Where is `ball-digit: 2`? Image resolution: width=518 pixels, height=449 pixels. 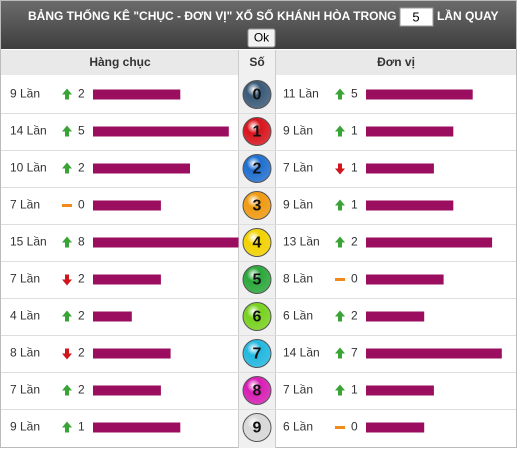 ball-digit: 2 is located at coordinates (257, 169).